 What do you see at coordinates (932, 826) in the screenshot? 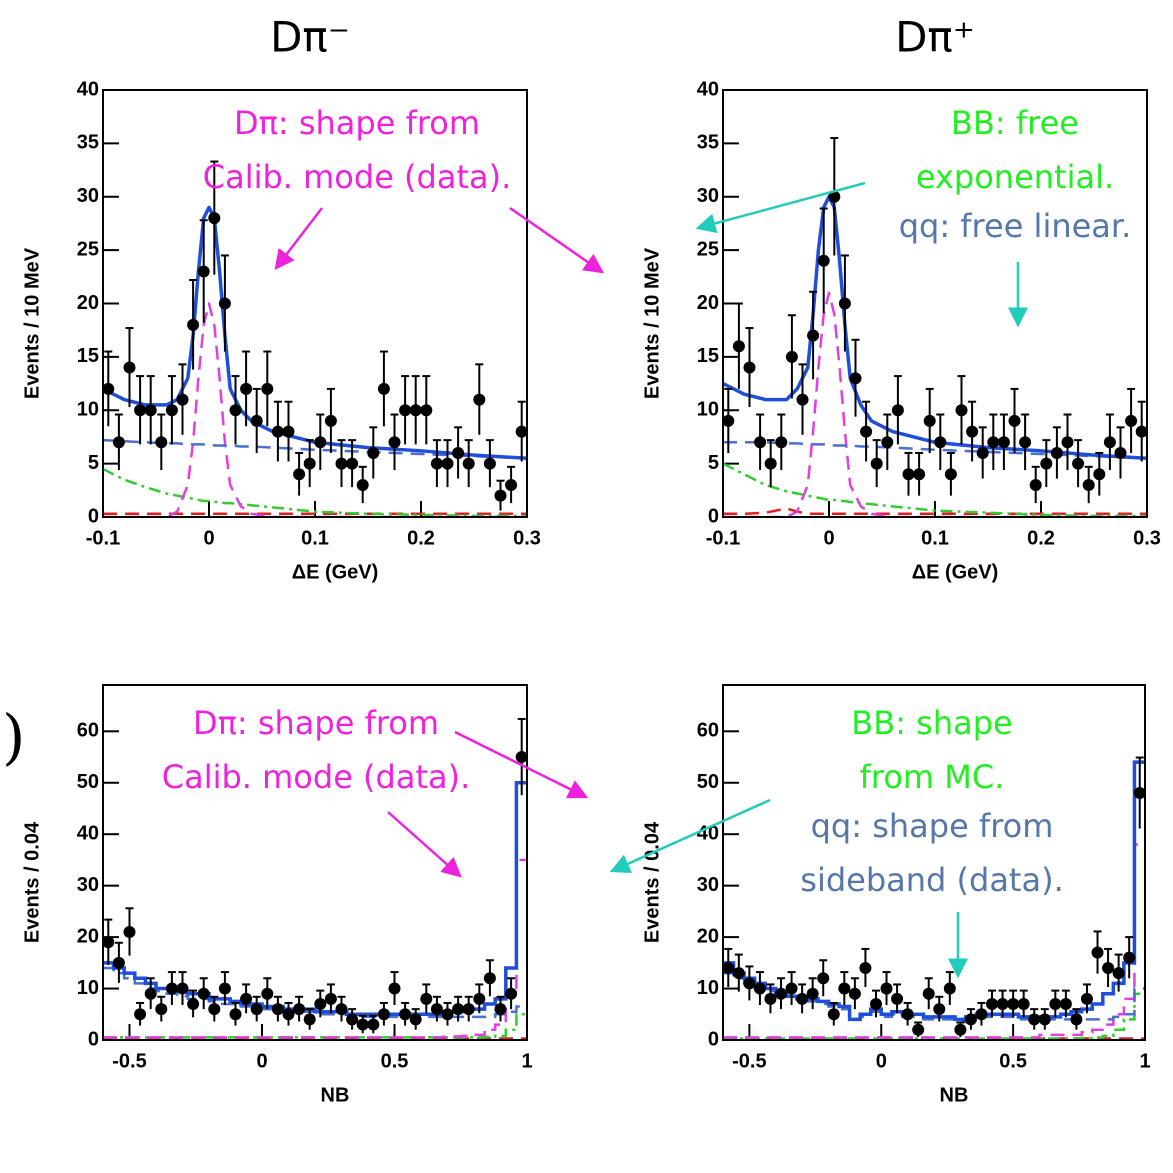
I see `annotation: qq: shape from` at bounding box center [932, 826].